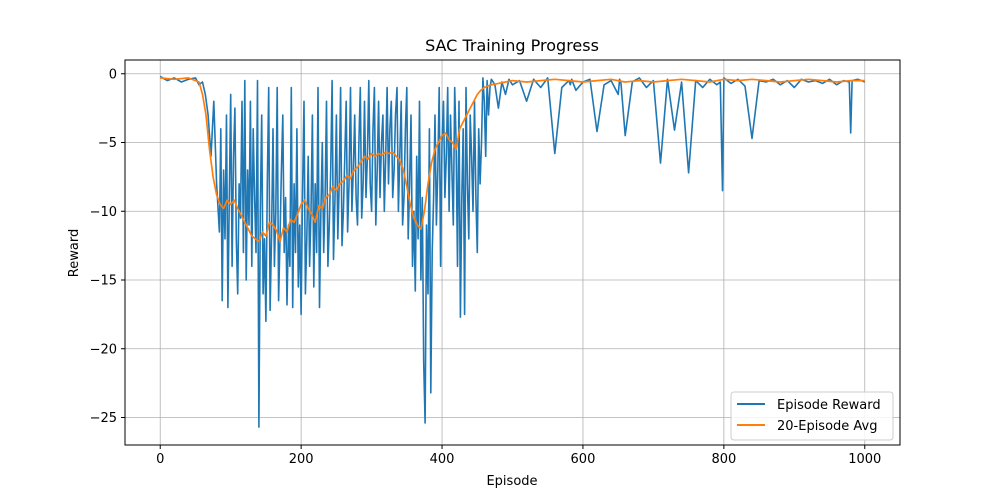 This screenshot has height=500, width=1000. What do you see at coordinates (103, 281) in the screenshot?
I see `y-tick-label: −15` at bounding box center [103, 281].